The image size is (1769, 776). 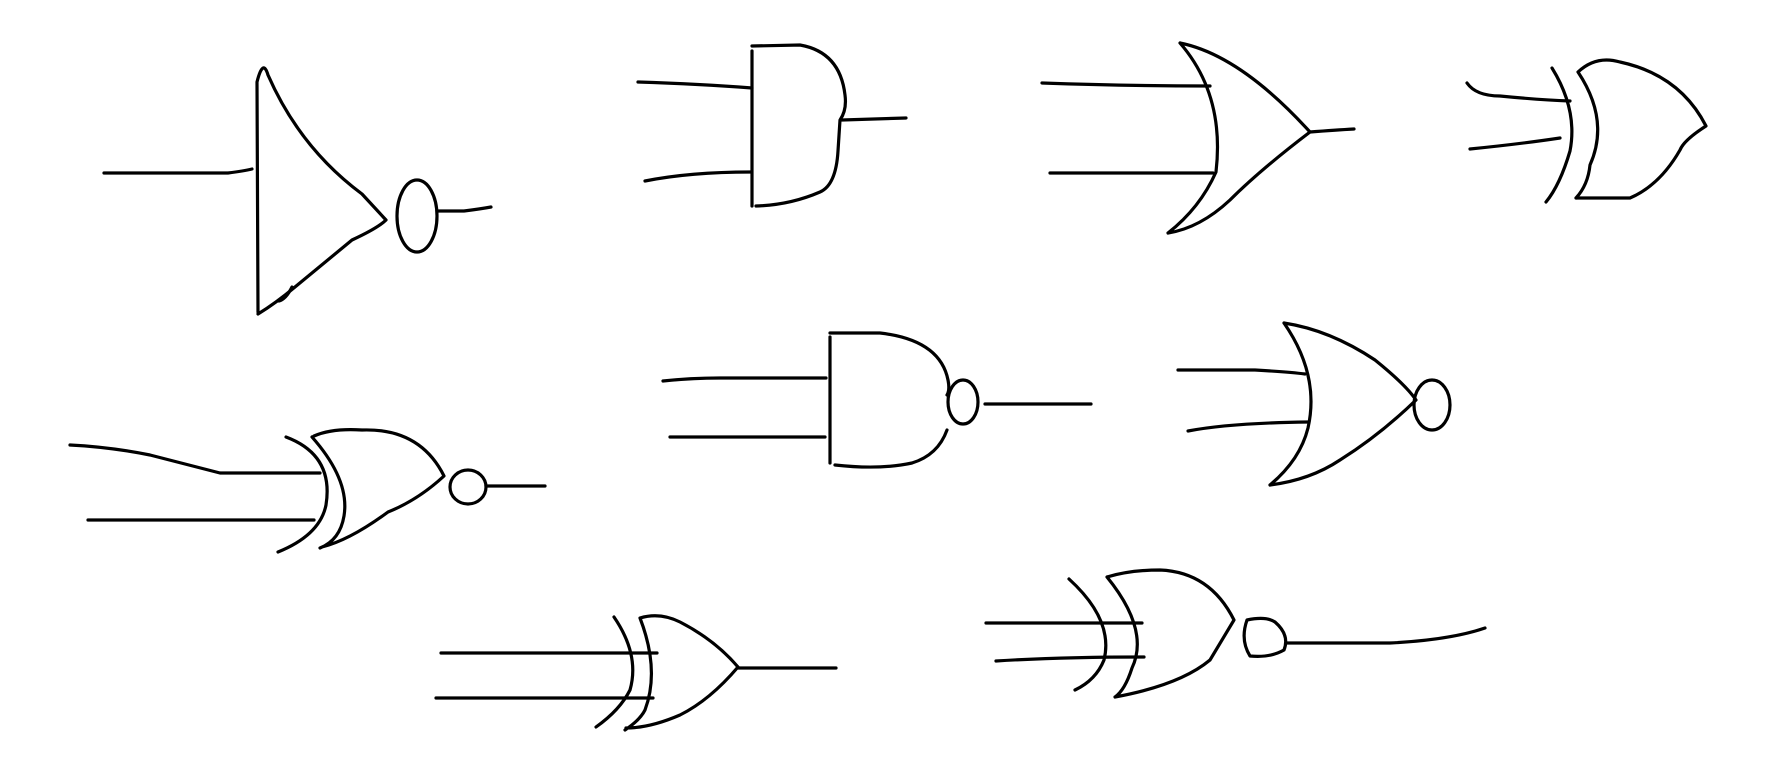 I want to click on xnor-gate-left, so click(x=307, y=491).